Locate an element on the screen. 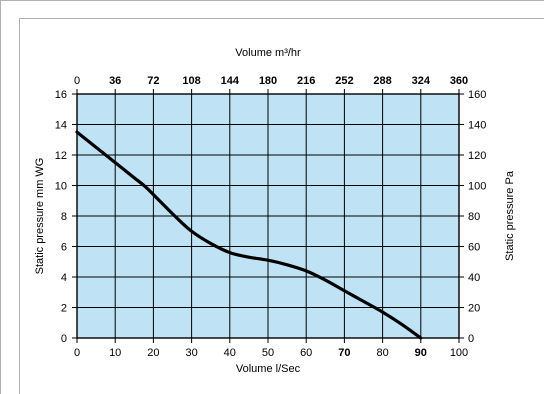  frame-border-top is located at coordinates (272, 0).